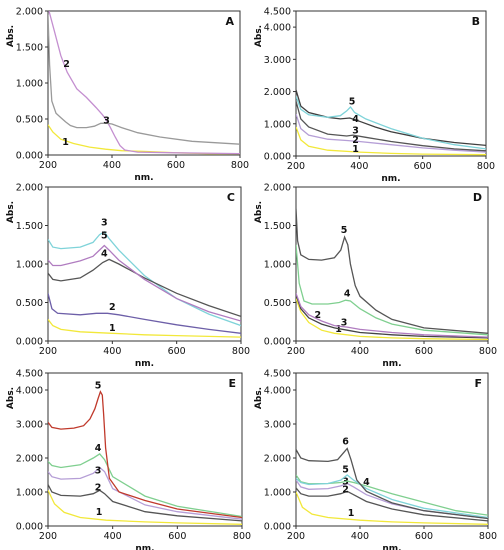  What do you see at coordinates (29, 303) in the screenshot?
I see `y-tick-label: 0.500` at bounding box center [29, 303].